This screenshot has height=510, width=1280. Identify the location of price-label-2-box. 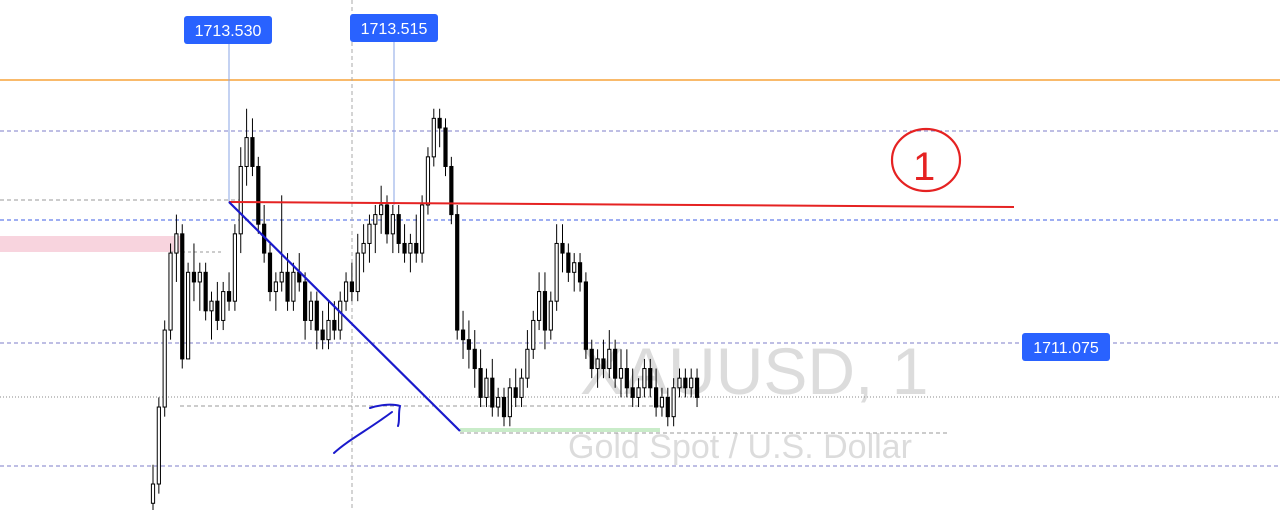
(394, 28).